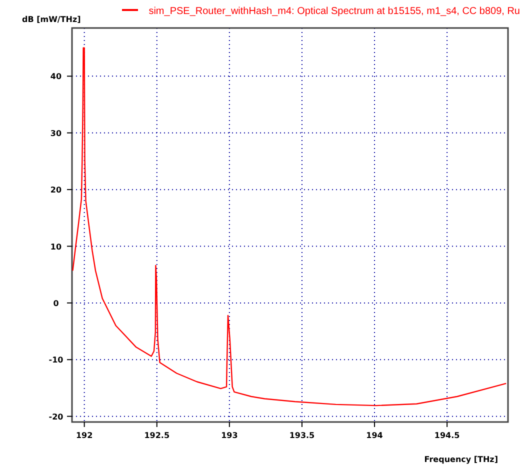 The height and width of the screenshot is (474, 528). Describe the element at coordinates (56, 360) in the screenshot. I see `y-tick-label: -10` at that location.